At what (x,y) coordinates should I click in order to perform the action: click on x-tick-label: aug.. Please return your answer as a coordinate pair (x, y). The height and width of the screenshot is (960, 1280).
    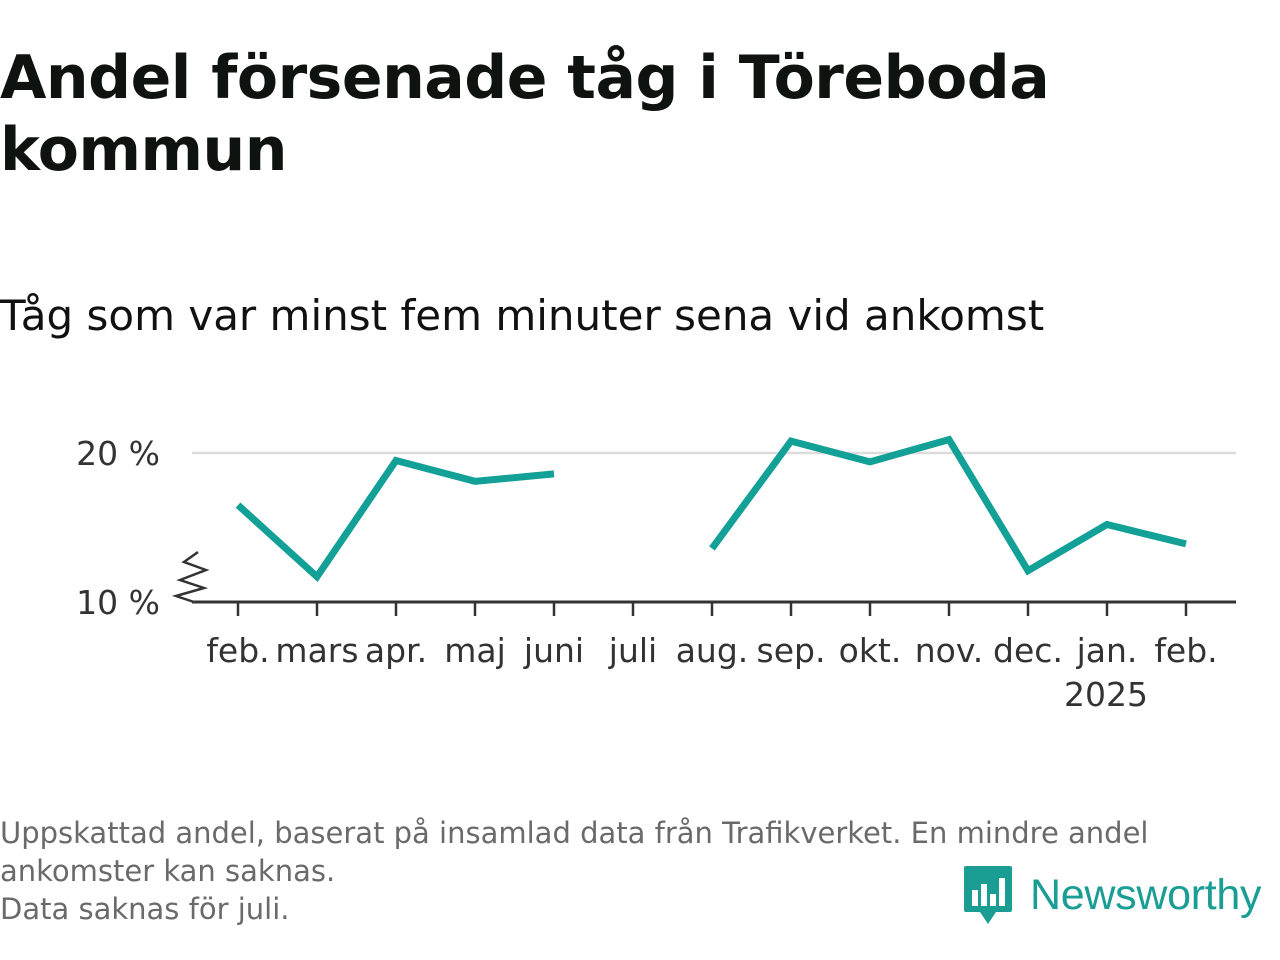
    Looking at the image, I should click on (712, 650).